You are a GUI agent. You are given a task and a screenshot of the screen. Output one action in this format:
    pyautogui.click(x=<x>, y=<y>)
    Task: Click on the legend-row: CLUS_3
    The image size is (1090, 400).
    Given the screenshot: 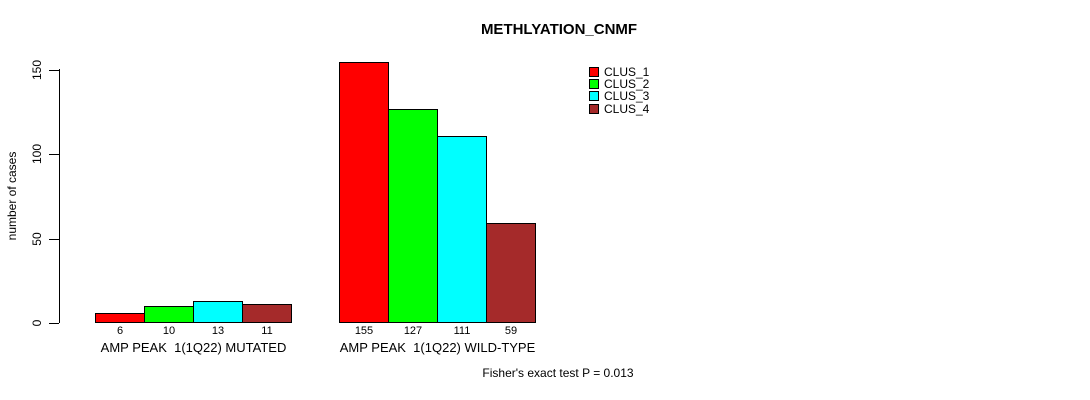 What is the action you would take?
    pyautogui.click(x=619, y=96)
    